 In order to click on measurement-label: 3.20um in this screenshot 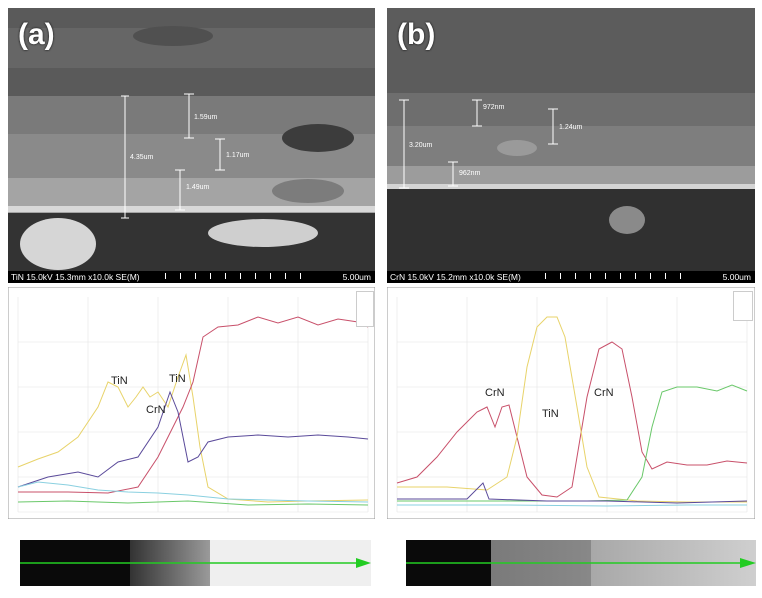, I will do `click(421, 145)`.